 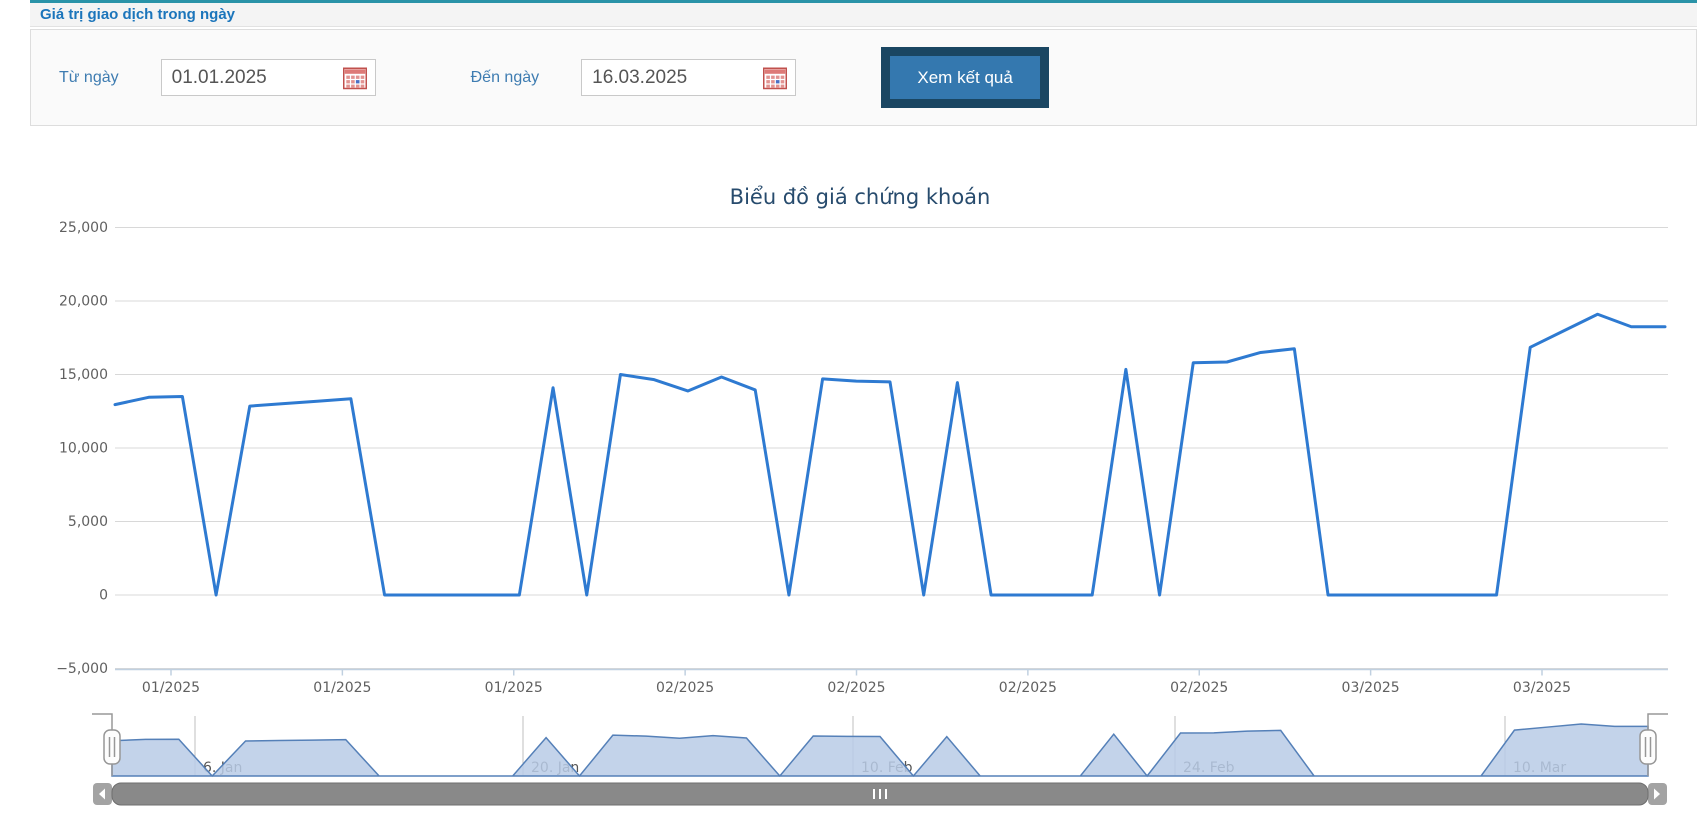 What do you see at coordinates (112, 747) in the screenshot?
I see `left-navigator-handle` at bounding box center [112, 747].